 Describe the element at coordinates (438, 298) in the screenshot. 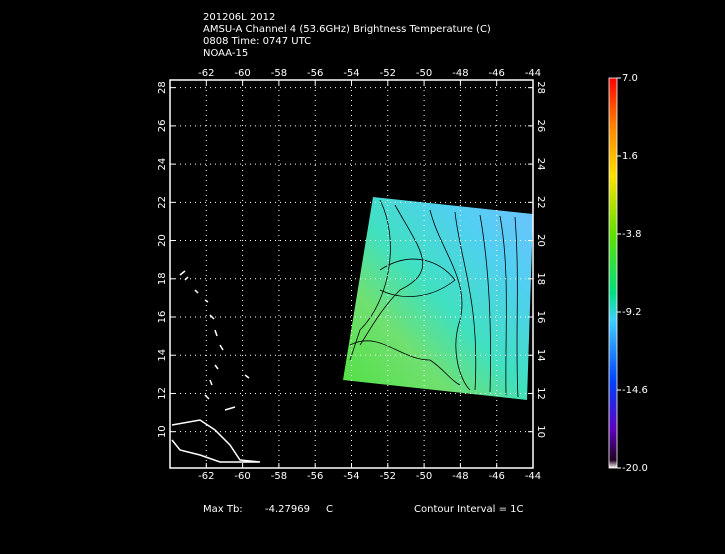

I see `swath` at that location.